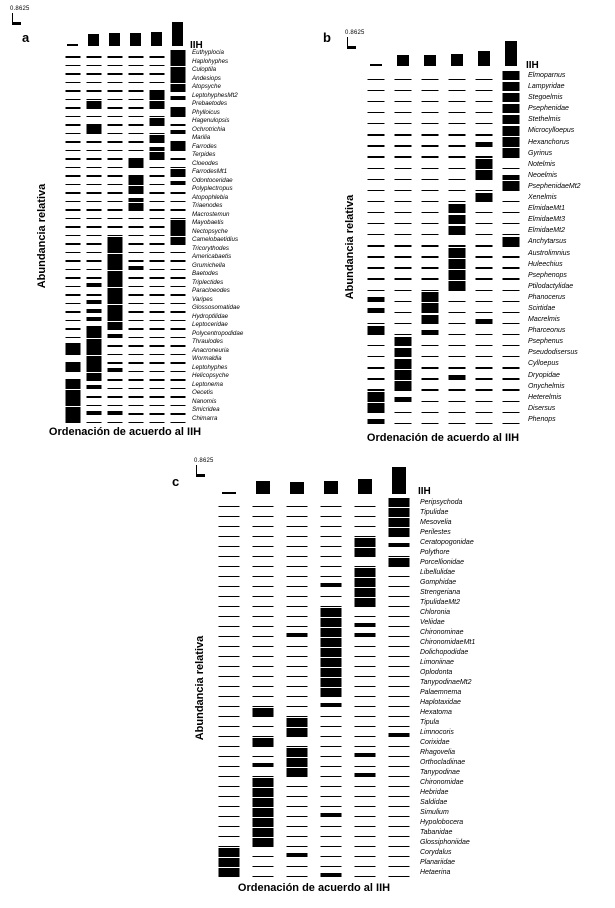  Describe the element at coordinates (327, 37) in the screenshot. I see `panel-letter: b` at that location.